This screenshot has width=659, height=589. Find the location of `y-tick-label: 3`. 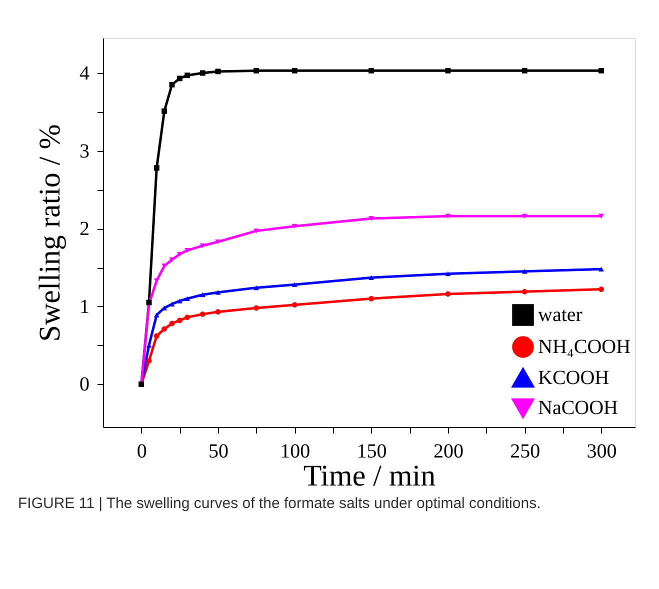

y-tick-label: 3 is located at coordinates (85, 151).